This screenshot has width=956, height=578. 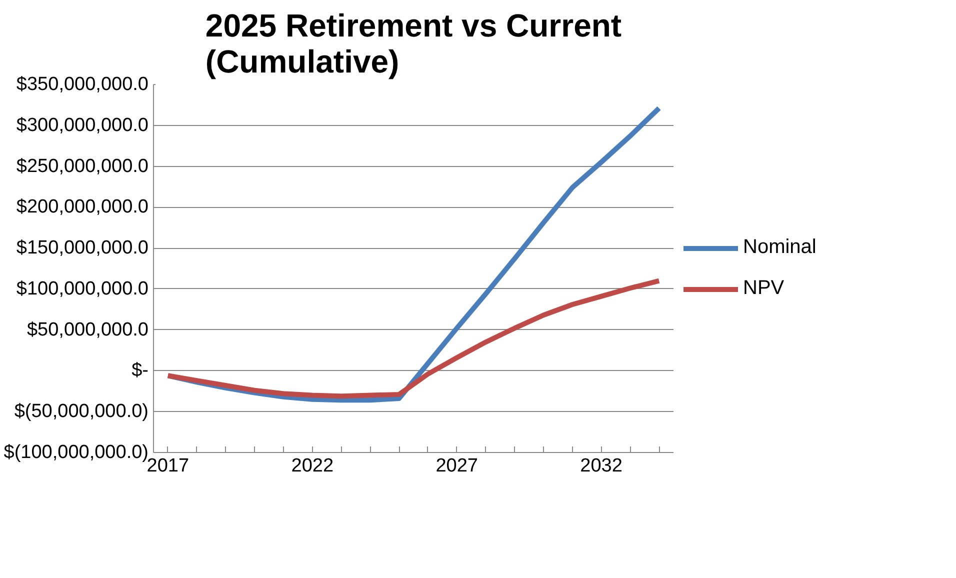 I want to click on y-tick-label: $(50,000,000.0), so click(x=81, y=411).